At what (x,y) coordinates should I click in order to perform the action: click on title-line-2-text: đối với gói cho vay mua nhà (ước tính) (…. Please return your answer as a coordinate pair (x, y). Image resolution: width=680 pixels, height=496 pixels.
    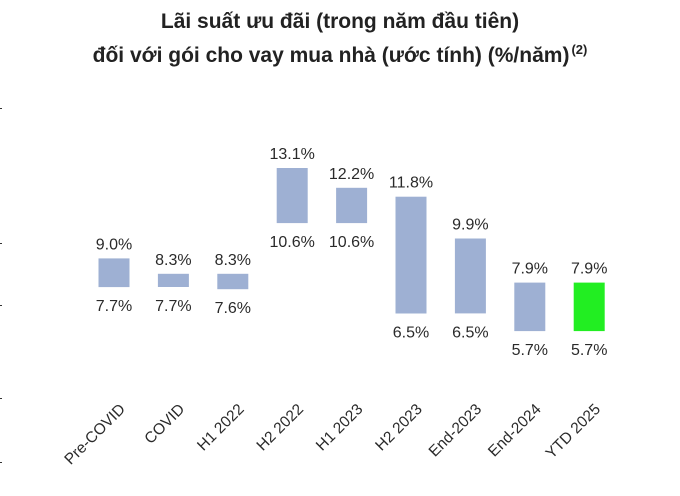
    Looking at the image, I should click on (331, 55).